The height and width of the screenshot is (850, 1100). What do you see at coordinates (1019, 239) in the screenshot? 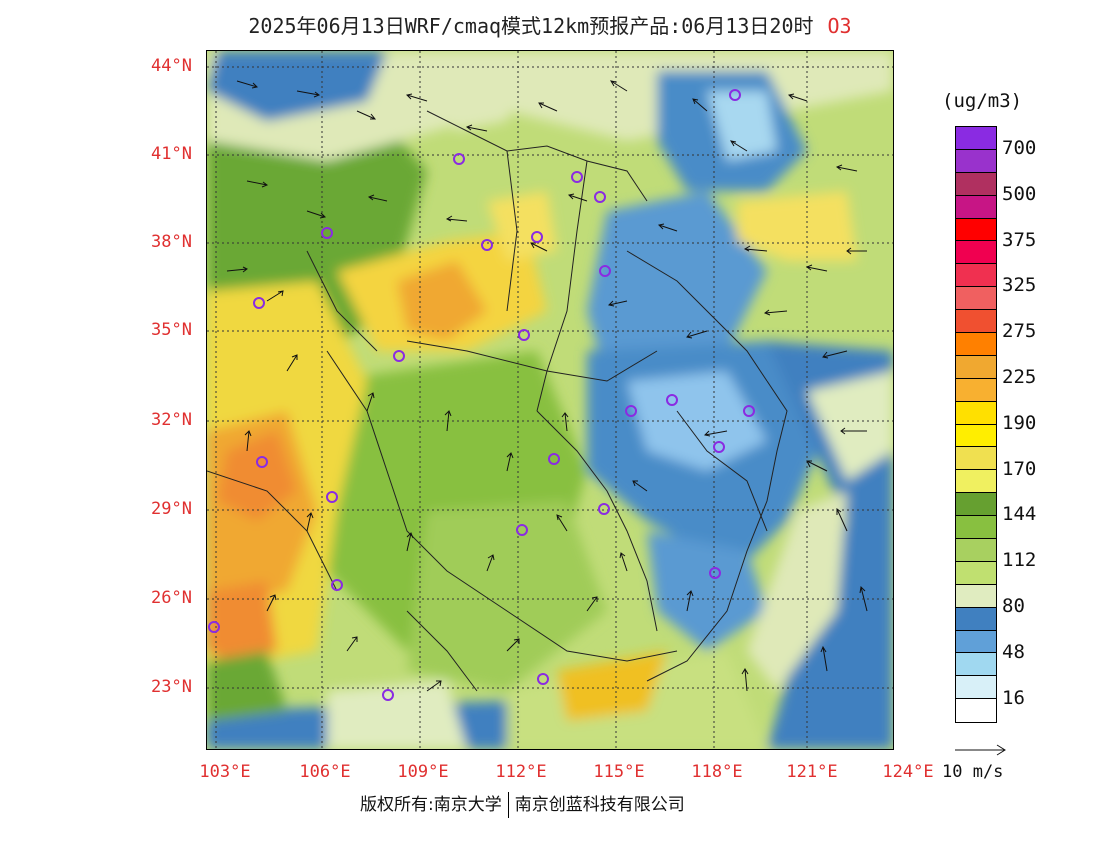
I see `legend-label: 375` at bounding box center [1019, 239].